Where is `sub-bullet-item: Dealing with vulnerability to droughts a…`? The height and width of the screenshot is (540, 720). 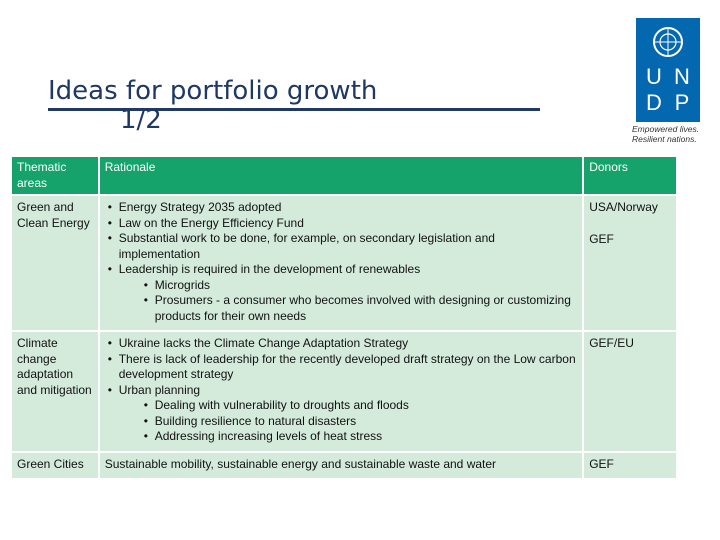 sub-bullet-item: Dealing with vulnerability to droughts a… is located at coordinates (361, 406).